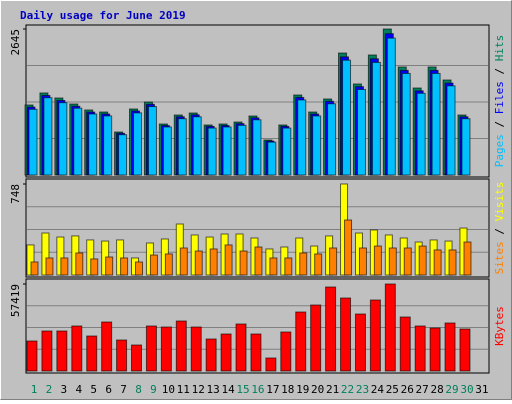 Image resolution: width=512 pixels, height=404 pixels. Describe the element at coordinates (407, 389) in the screenshot. I see `x-tick-label: 26` at that location.